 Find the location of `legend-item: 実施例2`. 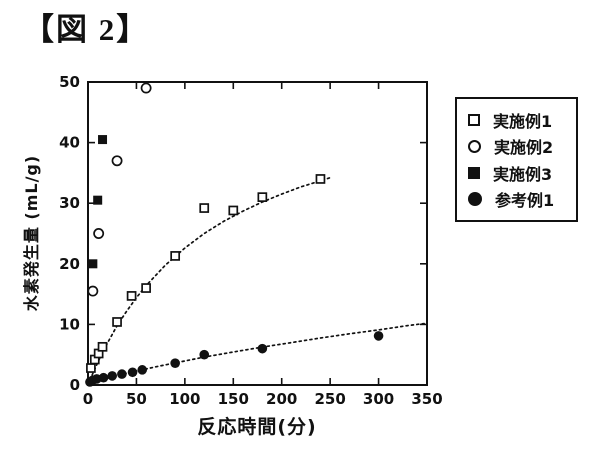

legend-item: 実施例2 is located at coordinates (520, 146).